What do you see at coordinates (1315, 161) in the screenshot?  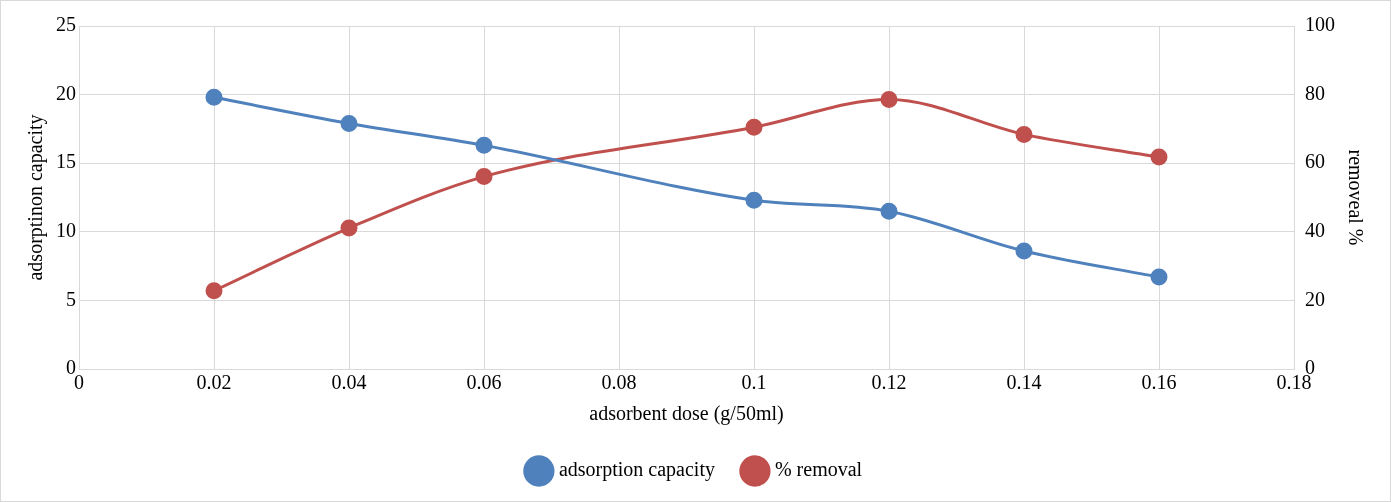 I see `y2-tick-label: 60` at bounding box center [1315, 161].